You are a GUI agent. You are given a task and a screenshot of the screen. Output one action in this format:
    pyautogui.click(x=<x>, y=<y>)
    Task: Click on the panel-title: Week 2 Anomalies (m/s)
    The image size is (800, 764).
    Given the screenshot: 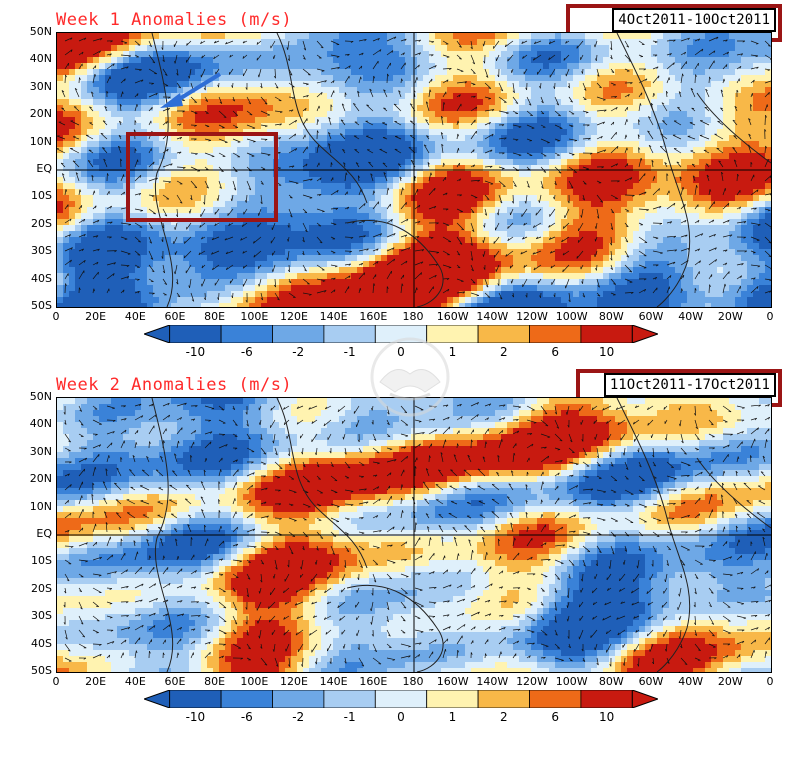 What is the action you would take?
    pyautogui.click(x=174, y=385)
    